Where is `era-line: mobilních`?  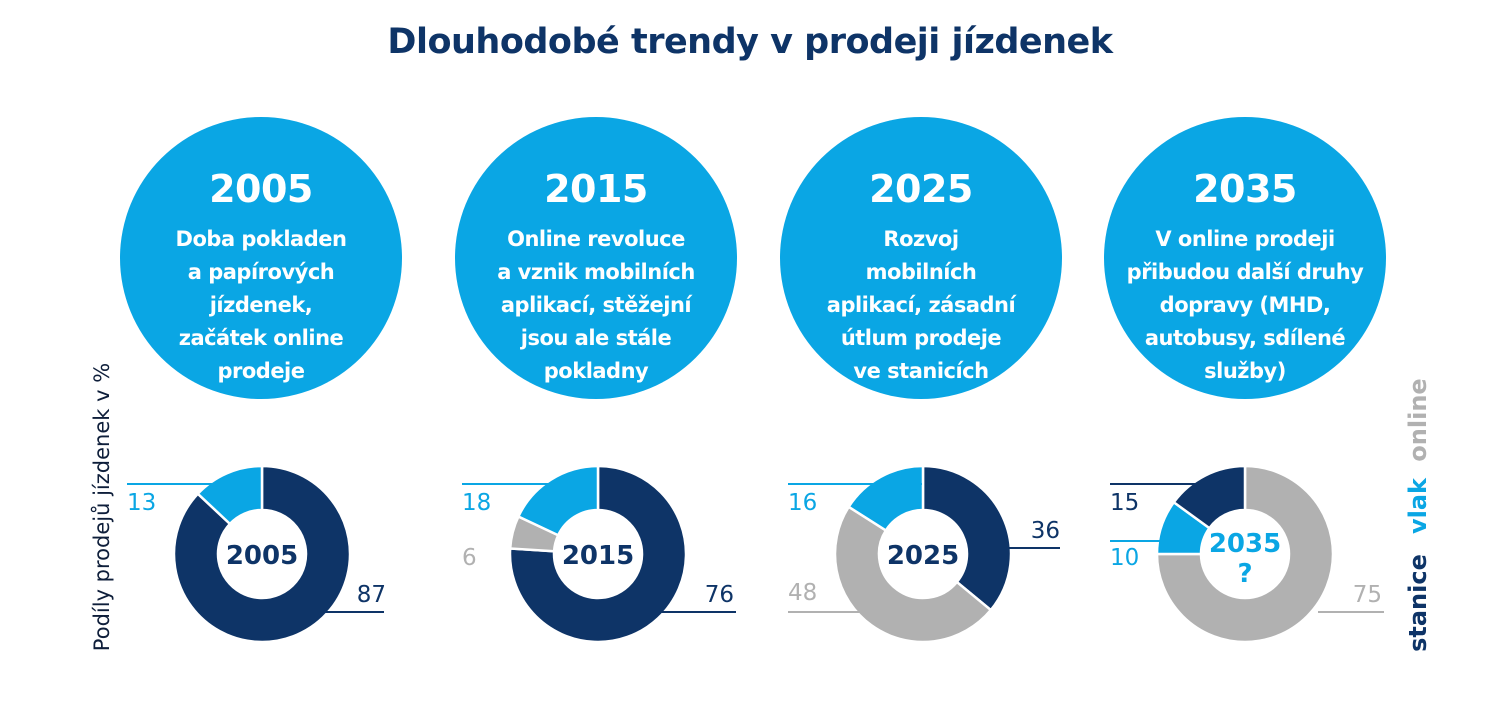 era-line: mobilních is located at coordinates (921, 272).